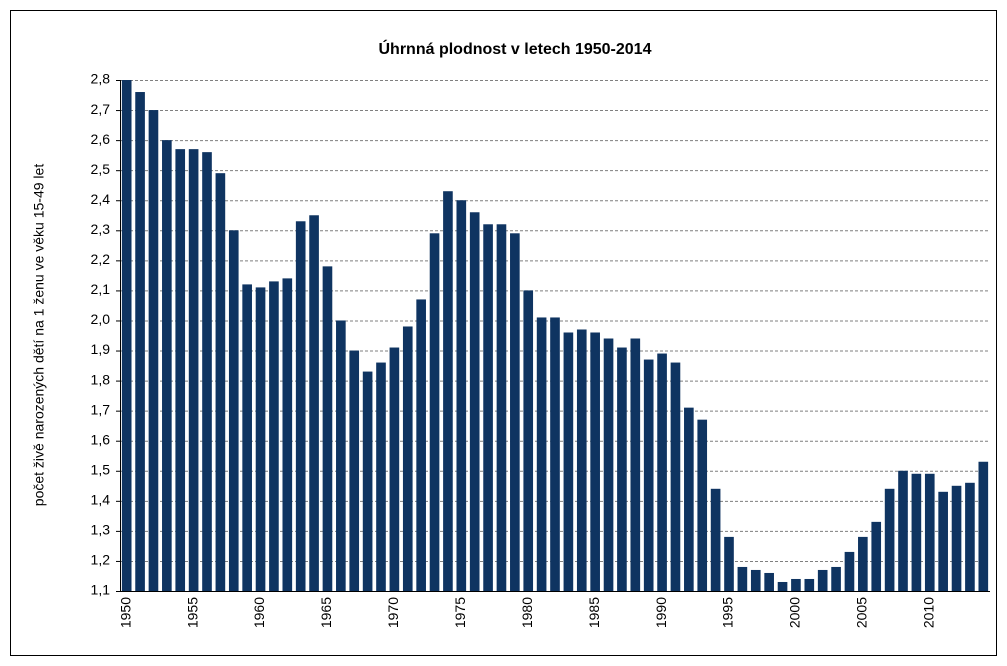  What do you see at coordinates (101, 139) in the screenshot?
I see `y-tick-label: 2,6` at bounding box center [101, 139].